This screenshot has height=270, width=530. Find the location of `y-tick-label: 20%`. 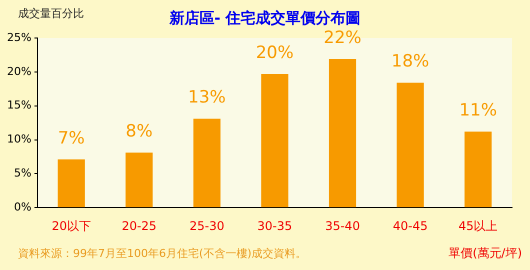

y-tick-label: 20% is located at coordinates (19, 71).